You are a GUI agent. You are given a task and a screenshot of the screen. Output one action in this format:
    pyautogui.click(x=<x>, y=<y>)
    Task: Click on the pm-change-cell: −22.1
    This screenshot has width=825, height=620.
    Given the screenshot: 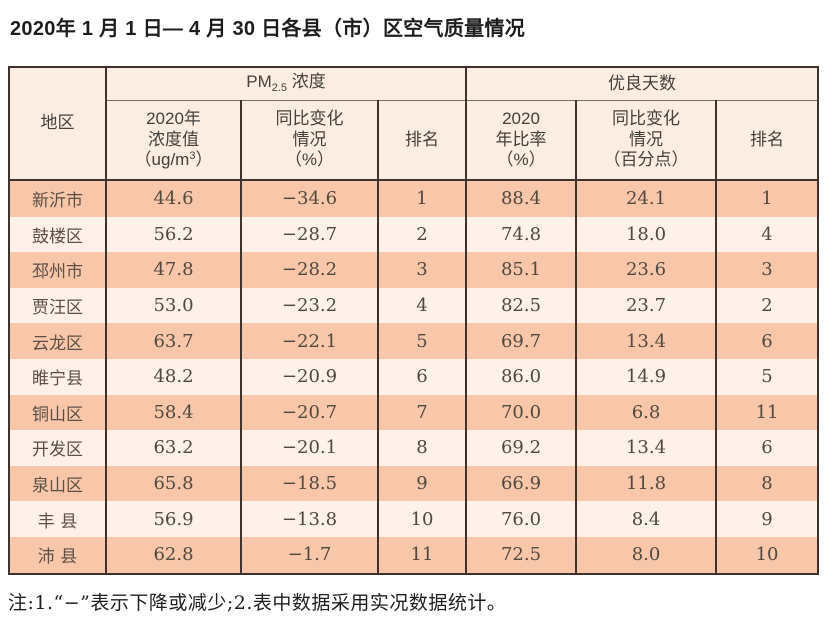 What is the action you would take?
    pyautogui.click(x=309, y=341)
    